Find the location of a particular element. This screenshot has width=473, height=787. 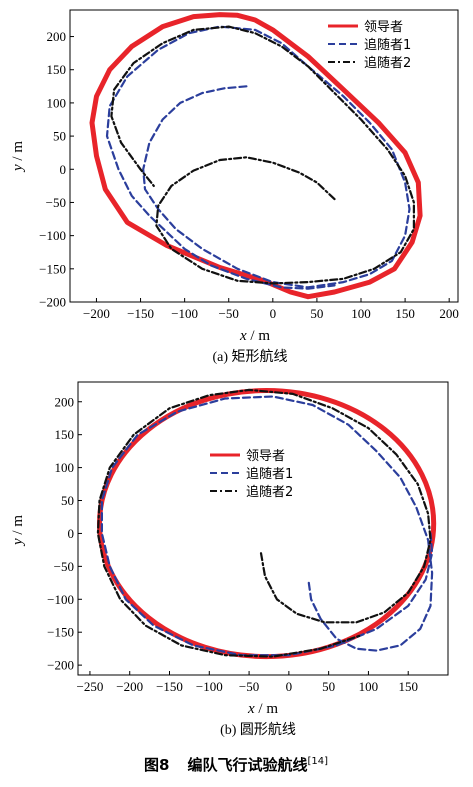

figure-caption-ref: [14] is located at coordinates (317, 761).